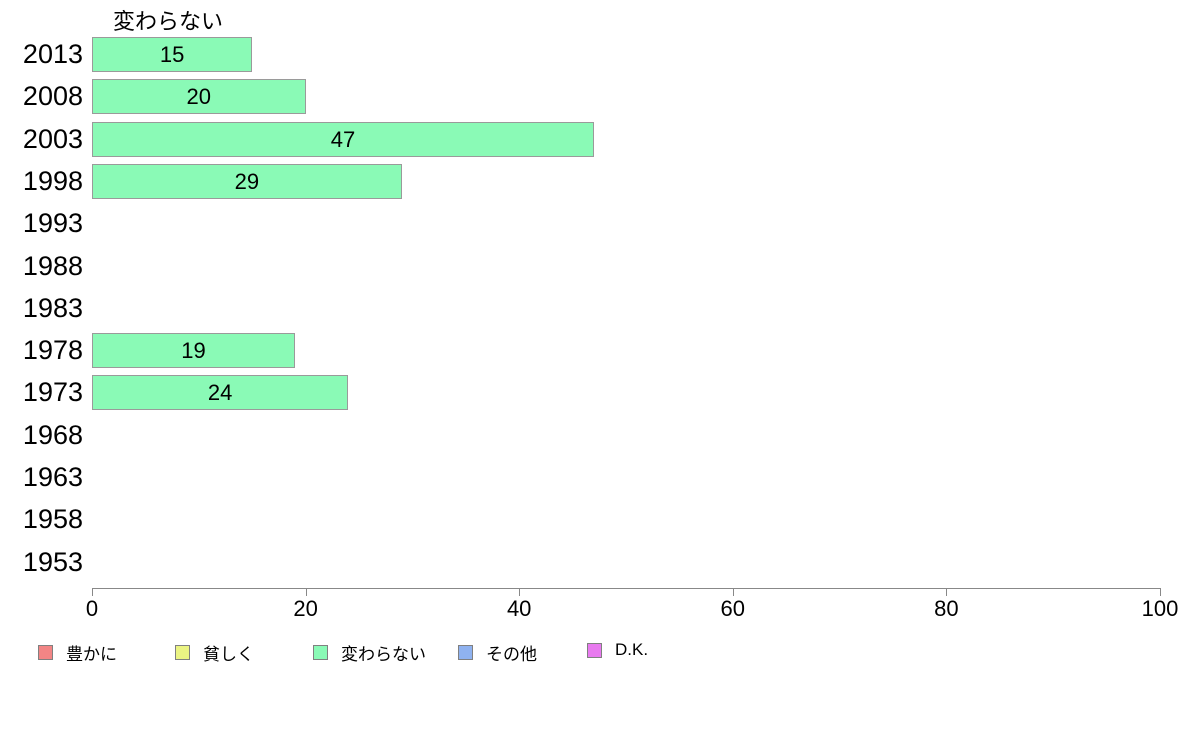 This screenshot has width=1188, height=736. I want to click on category-label: 1978, so click(52, 350).